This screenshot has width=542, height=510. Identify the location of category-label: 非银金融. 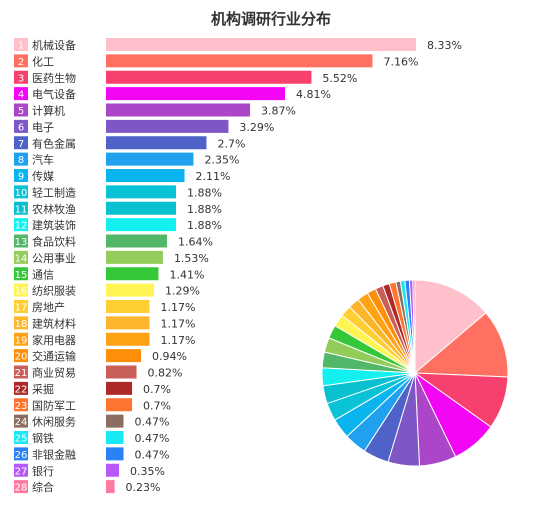
(54, 454).